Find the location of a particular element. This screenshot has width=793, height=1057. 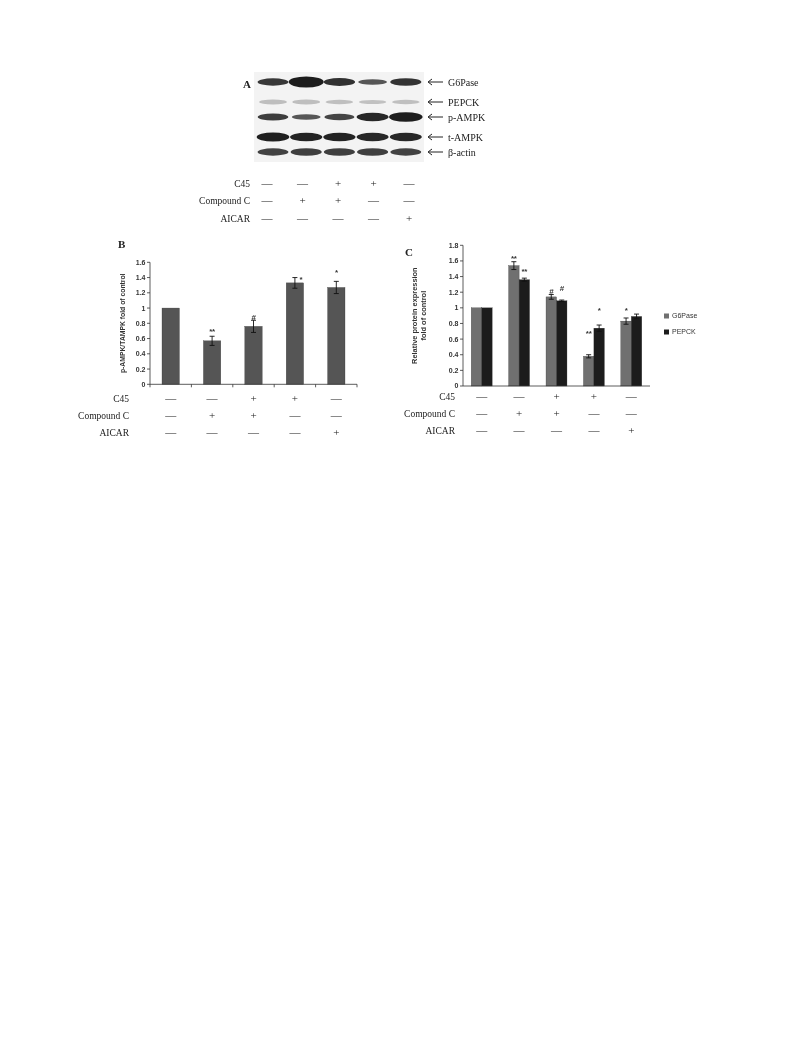

category-label: — + — is located at coordinates (302, 200).